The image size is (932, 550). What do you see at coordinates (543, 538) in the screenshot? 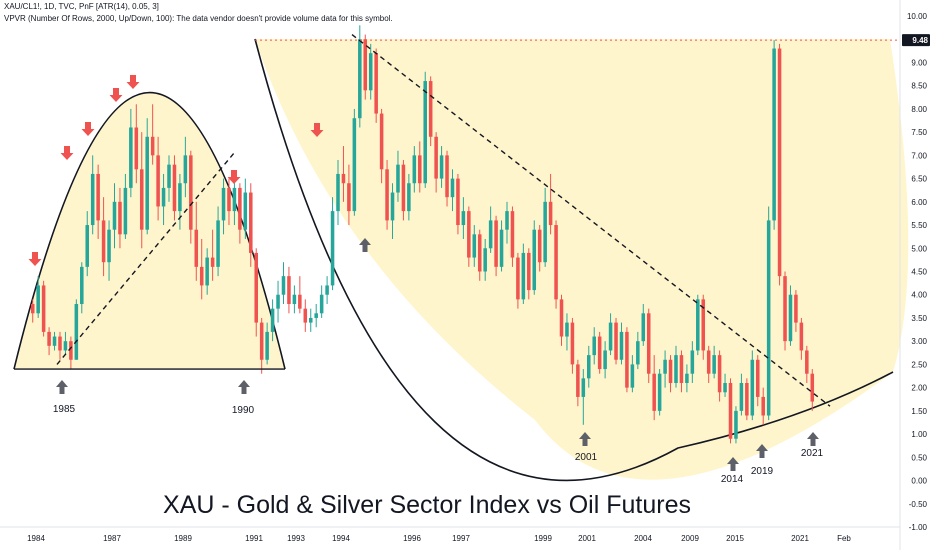
I see `x-tick-label: 1999` at bounding box center [543, 538].